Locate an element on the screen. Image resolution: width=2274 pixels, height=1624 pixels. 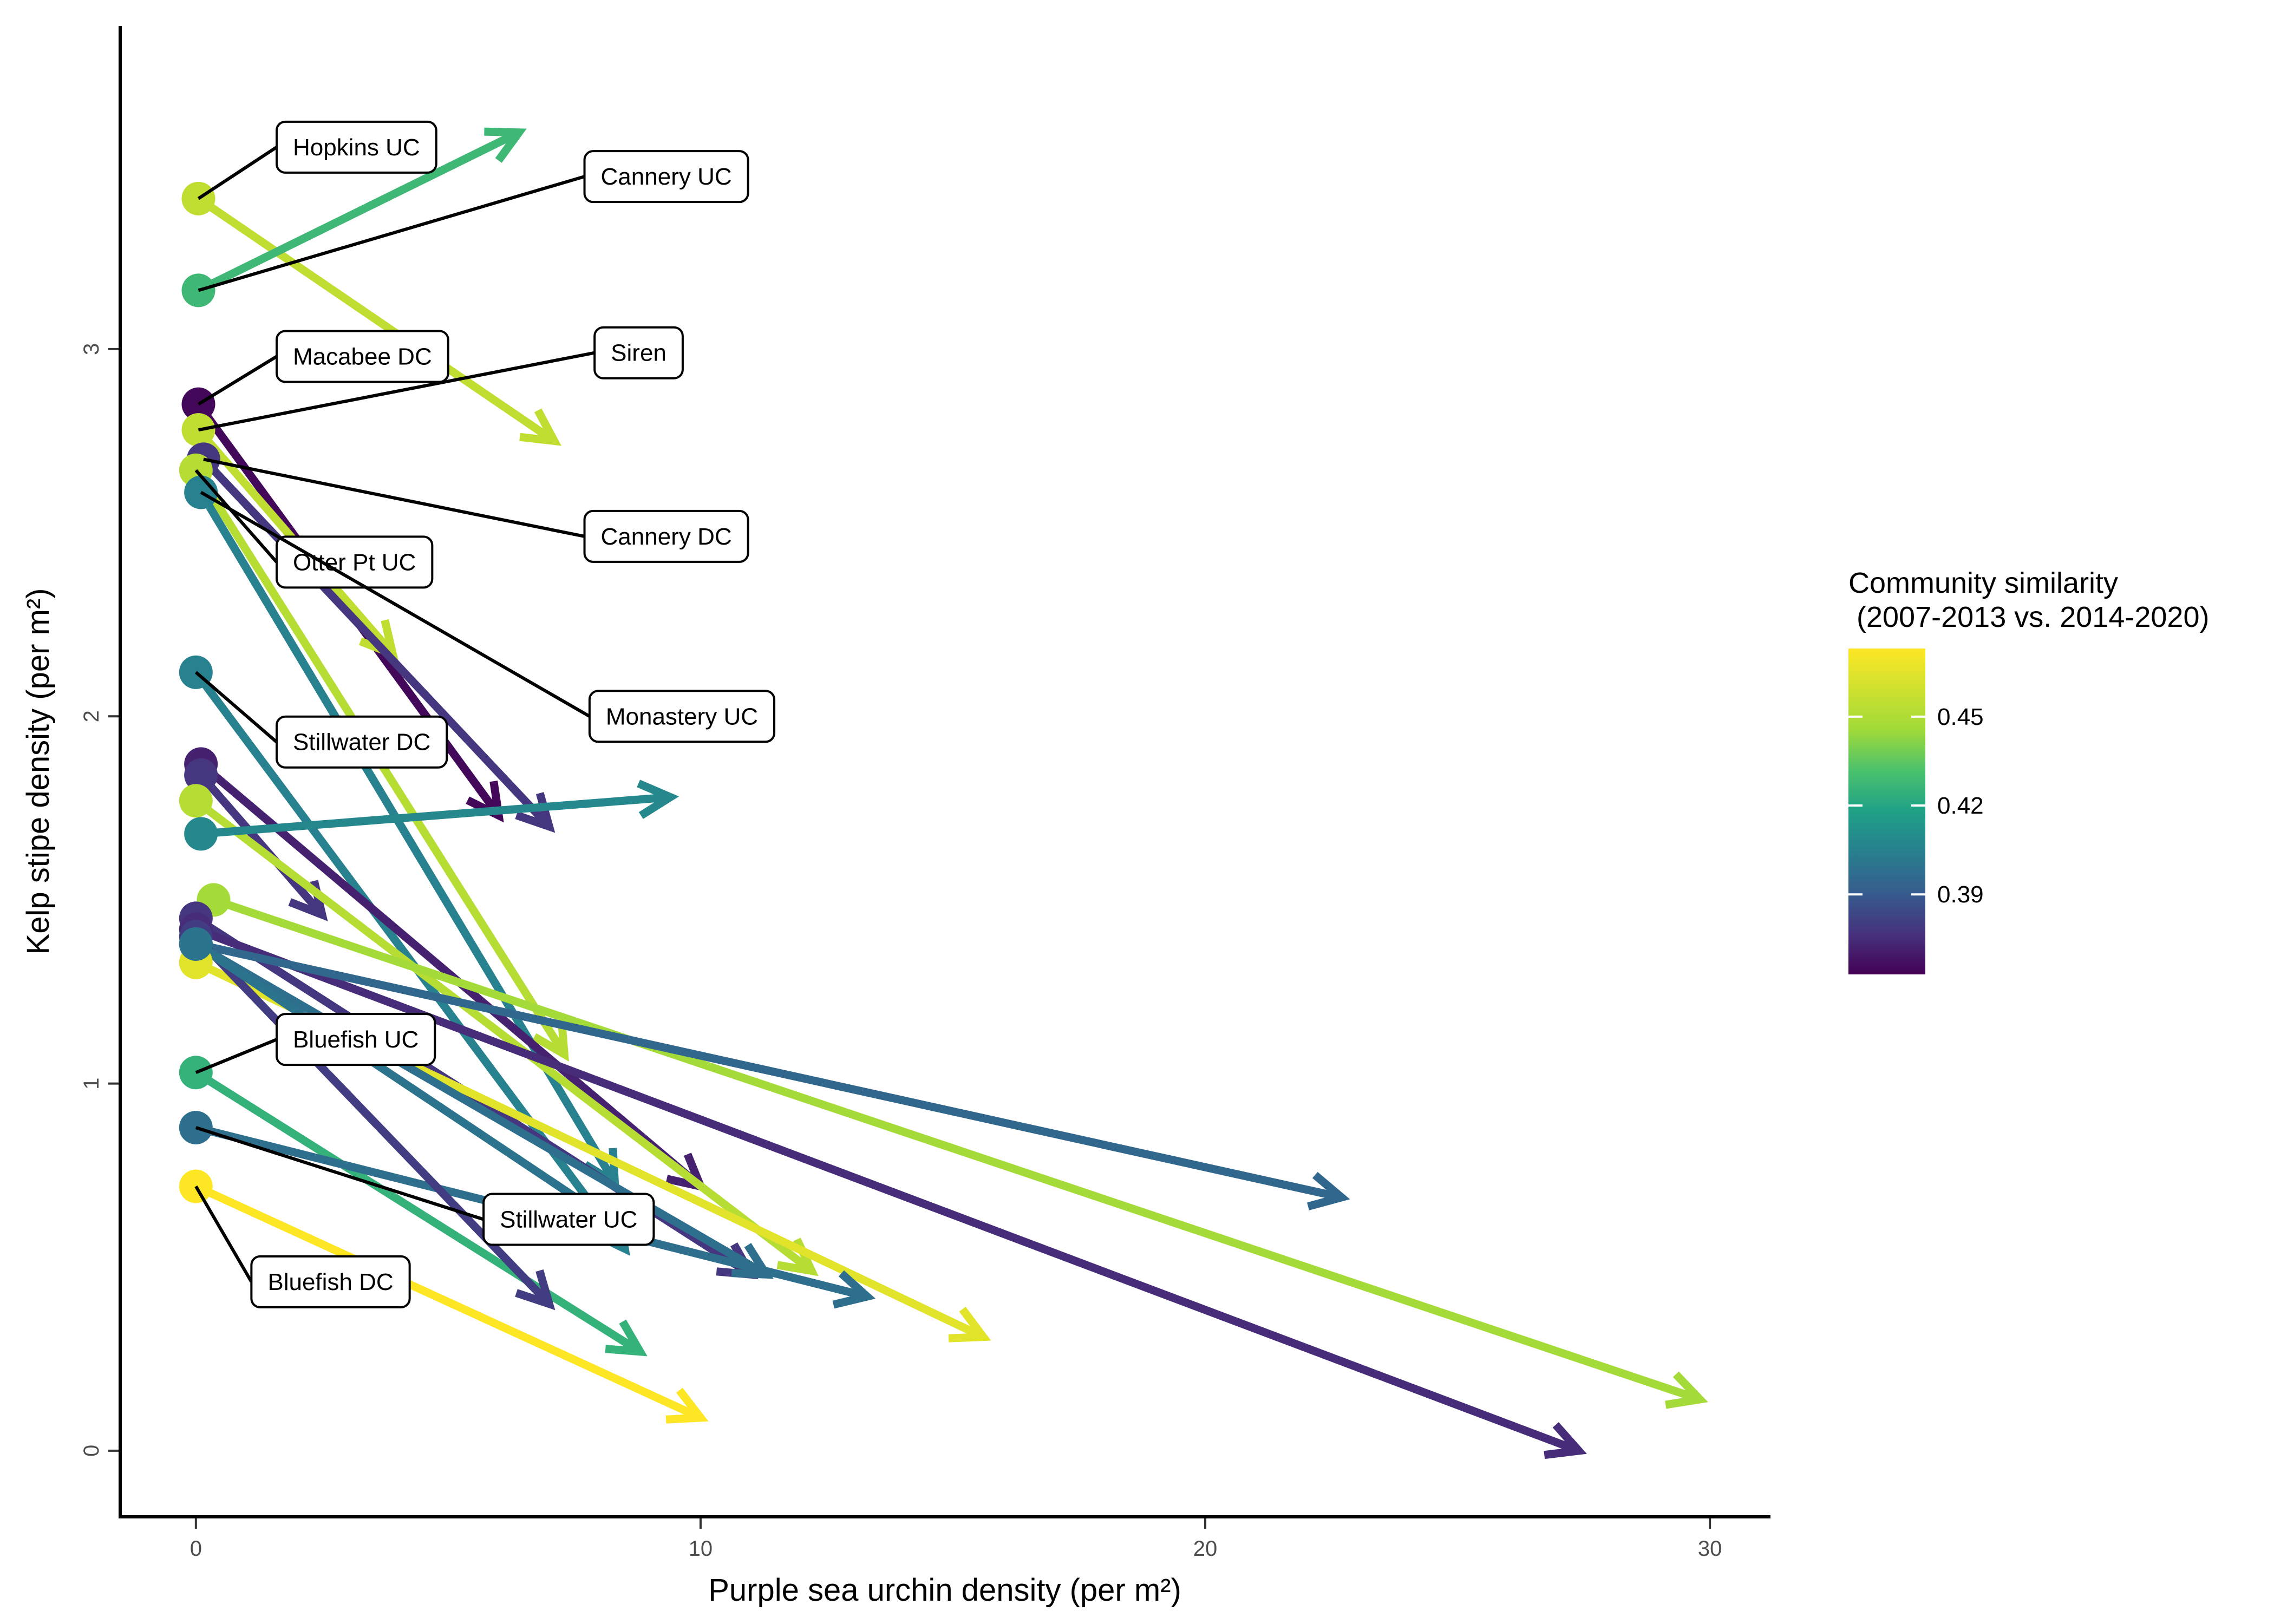
site-label: Monastery UC is located at coordinates (682, 716).